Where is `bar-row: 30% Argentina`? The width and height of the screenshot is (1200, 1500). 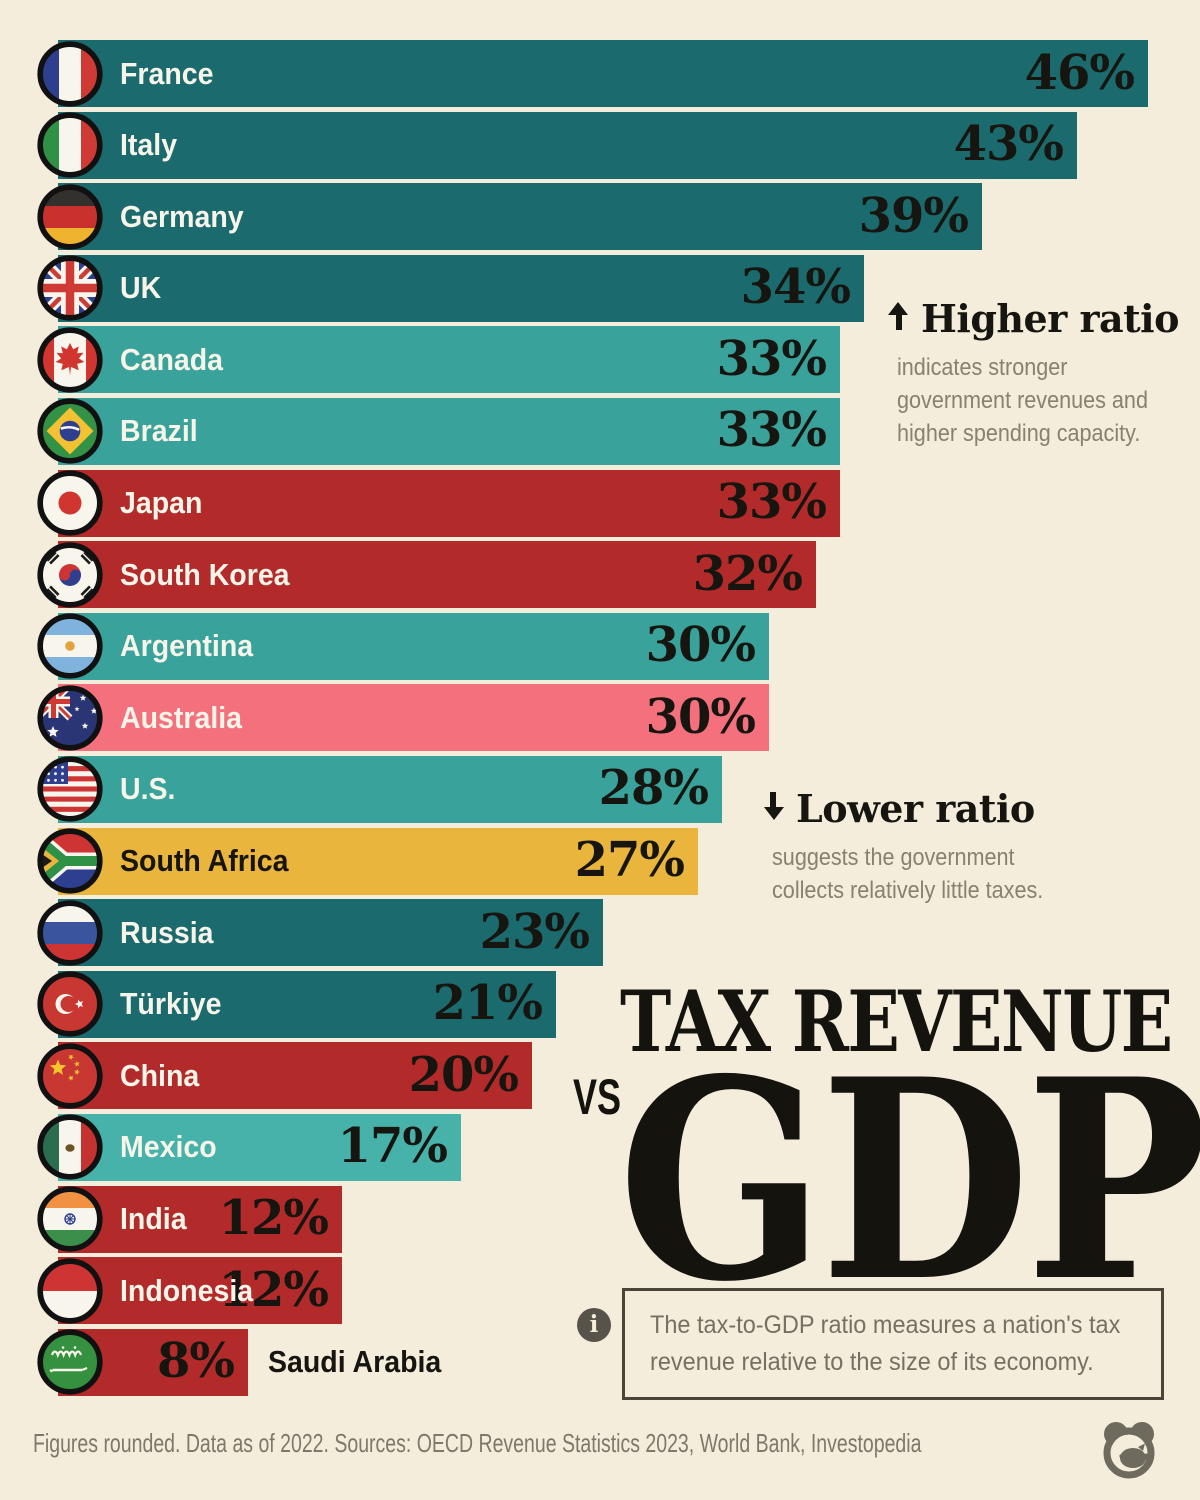
bar-row: 30% Argentina is located at coordinates (600, 646).